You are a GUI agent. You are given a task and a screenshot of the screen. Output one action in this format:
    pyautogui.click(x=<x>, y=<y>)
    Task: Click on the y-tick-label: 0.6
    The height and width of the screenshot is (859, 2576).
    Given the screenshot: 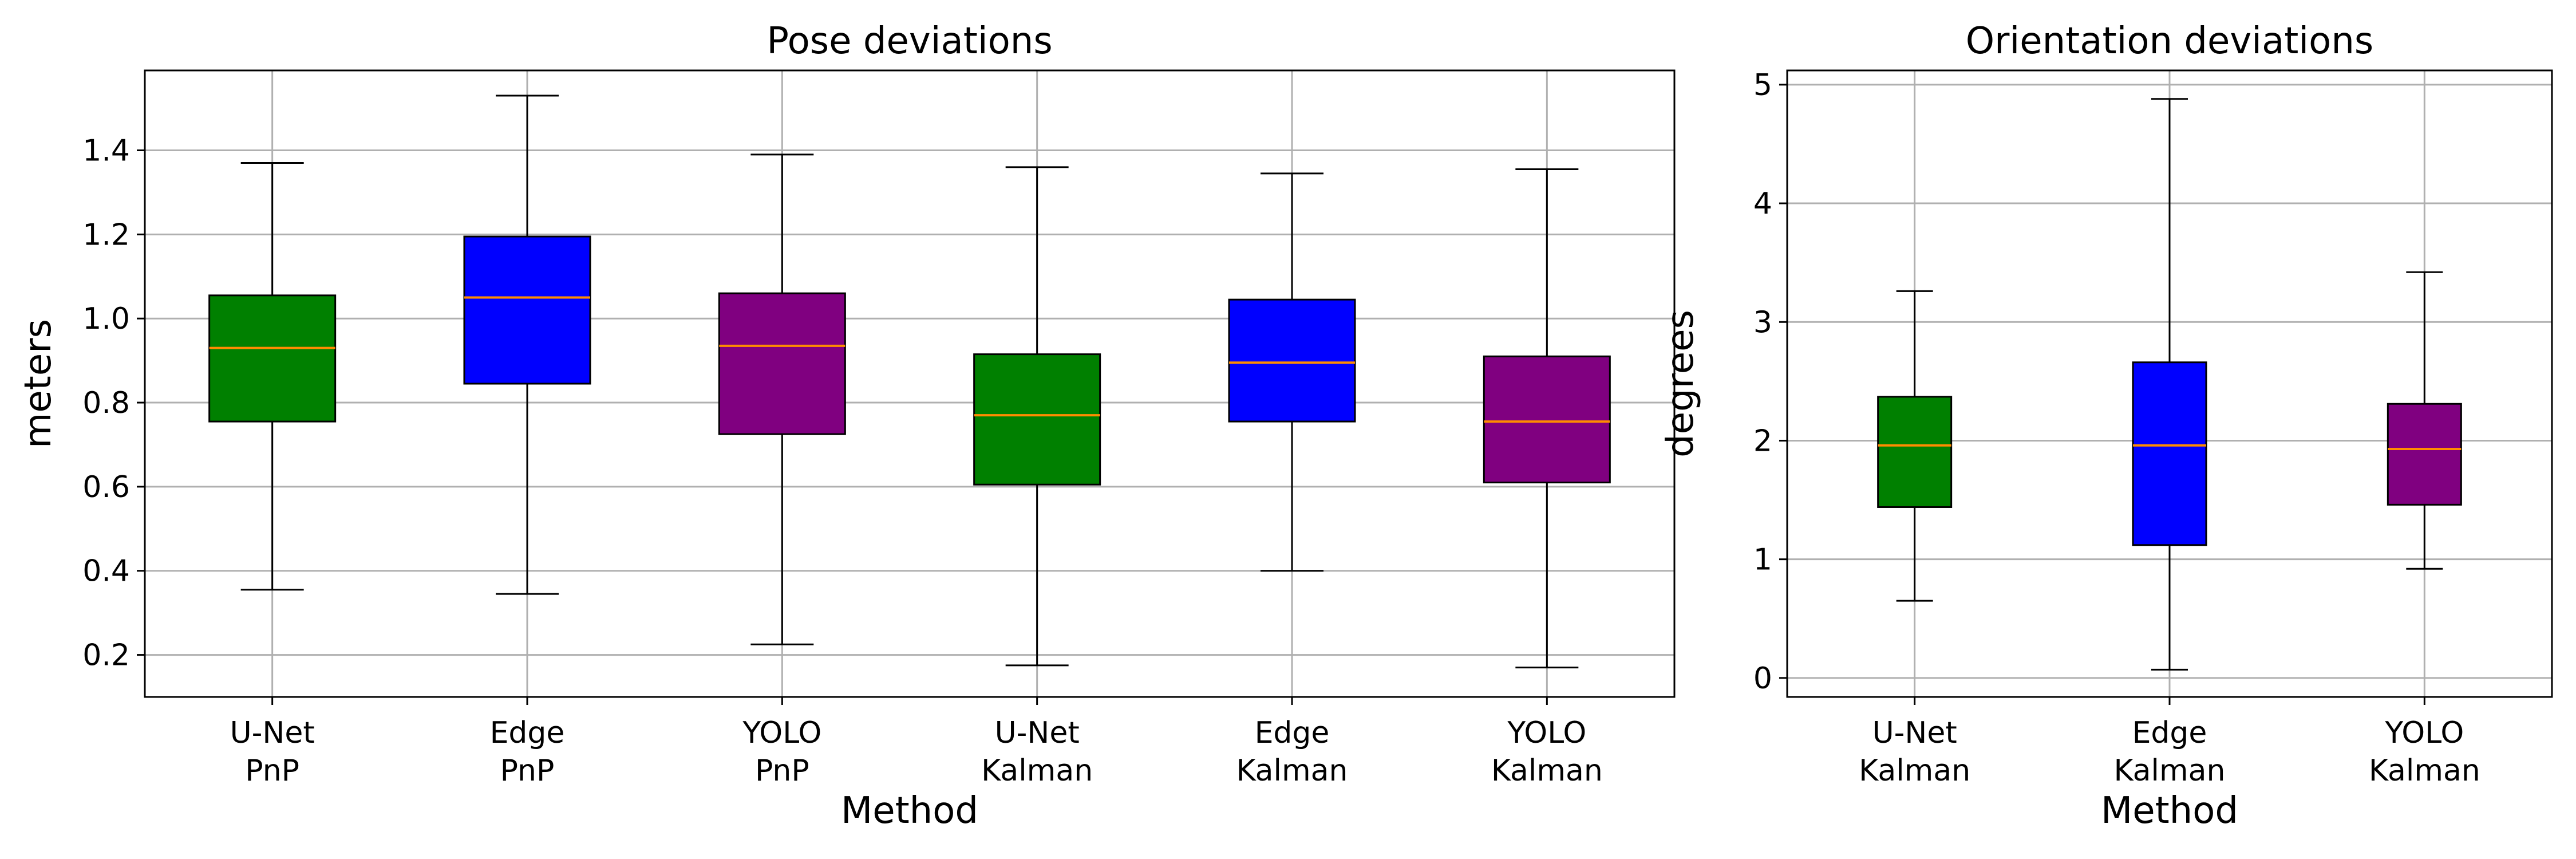 What is the action you would take?
    pyautogui.click(x=106, y=487)
    